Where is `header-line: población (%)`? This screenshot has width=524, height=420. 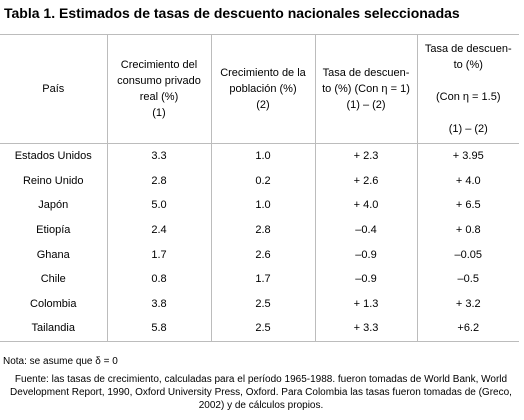 header-line: población (%) is located at coordinates (263, 89).